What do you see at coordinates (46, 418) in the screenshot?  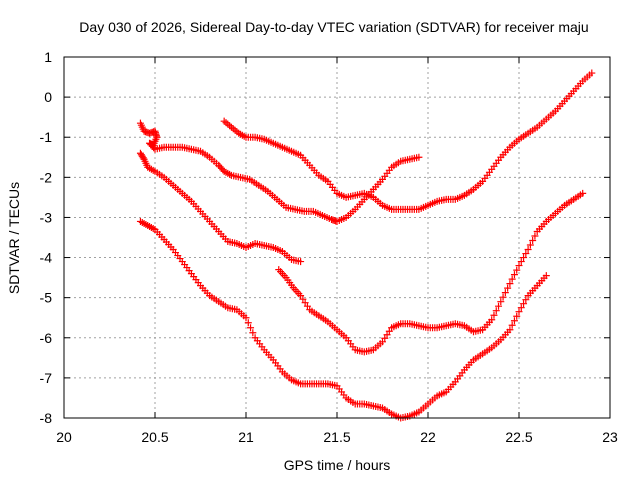 I see `y-tick-label: -8` at bounding box center [46, 418].